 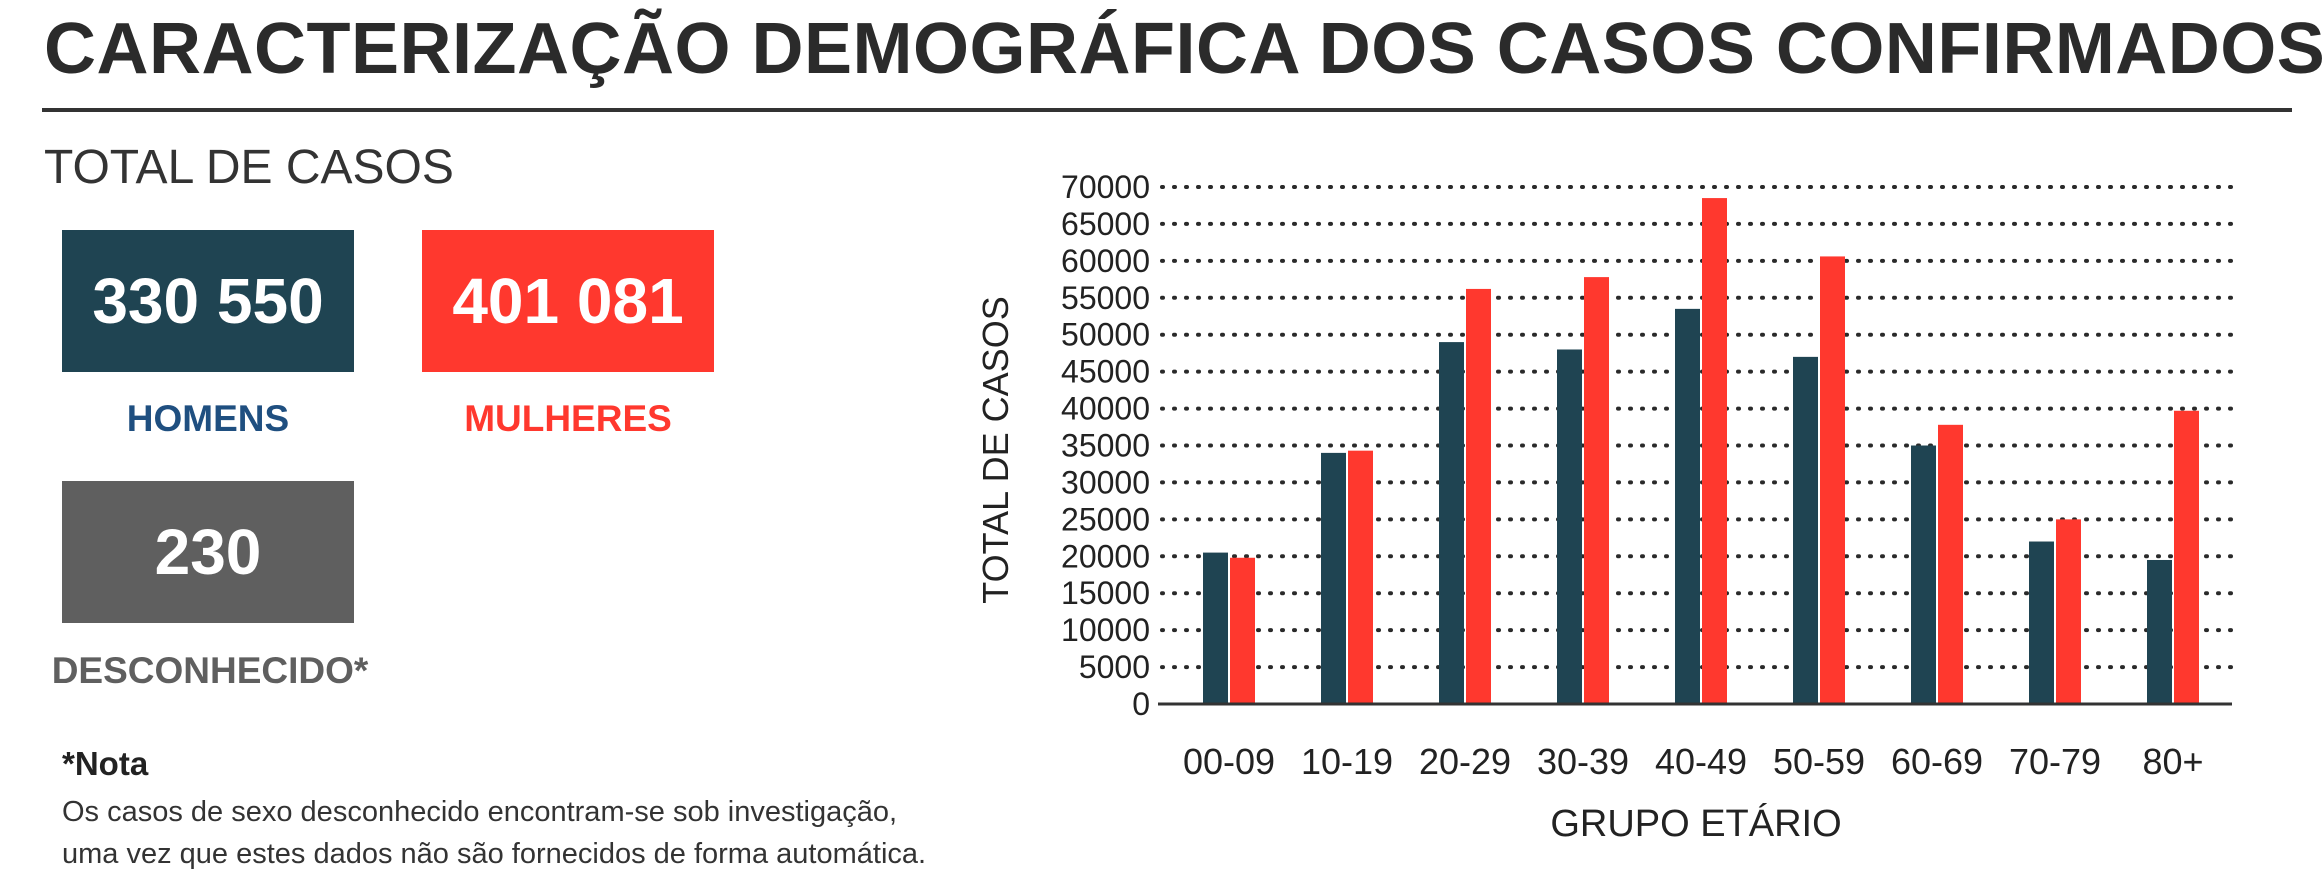 What do you see at coordinates (1167, 110) in the screenshot?
I see `title-divider` at bounding box center [1167, 110].